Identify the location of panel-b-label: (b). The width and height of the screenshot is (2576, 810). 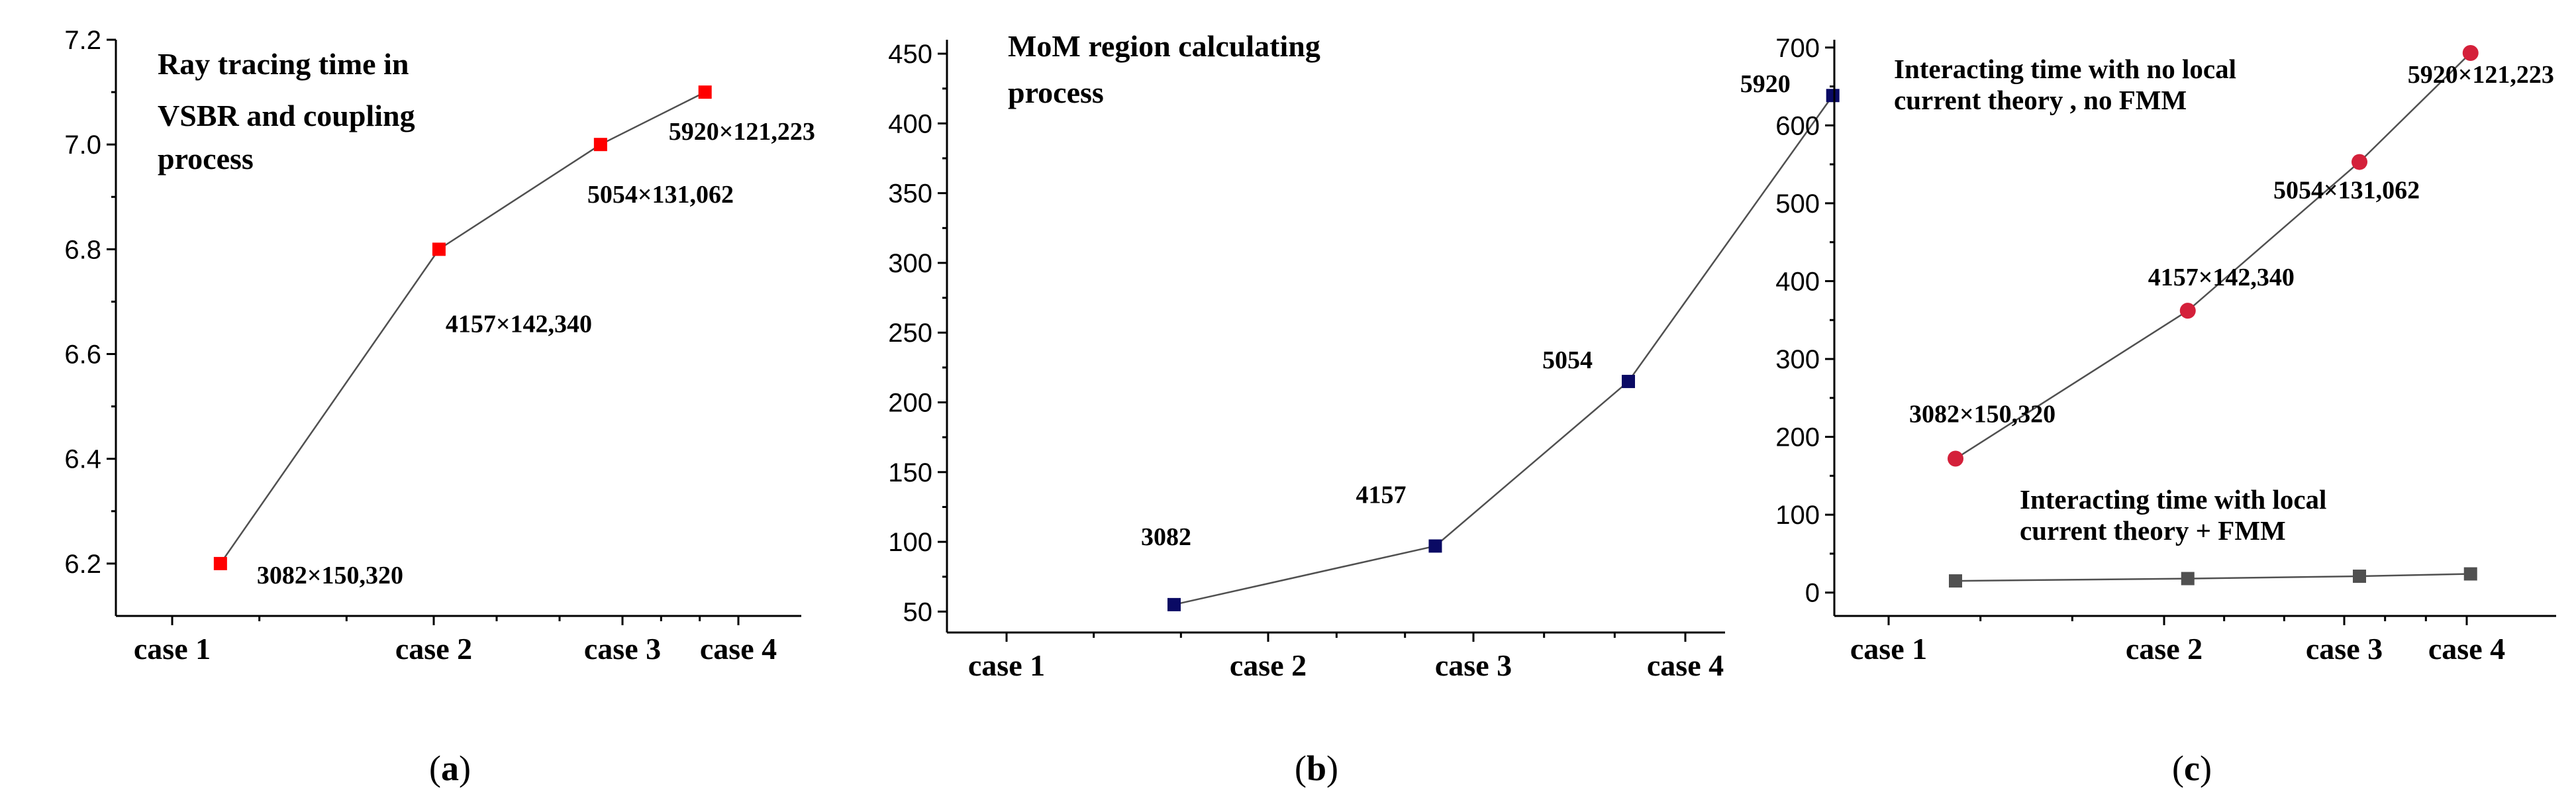
(1316, 768).